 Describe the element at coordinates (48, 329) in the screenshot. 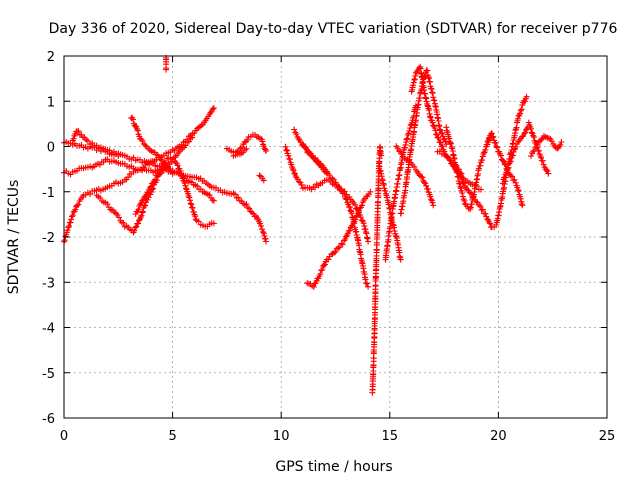

I see `y-tick-label: -4` at that location.